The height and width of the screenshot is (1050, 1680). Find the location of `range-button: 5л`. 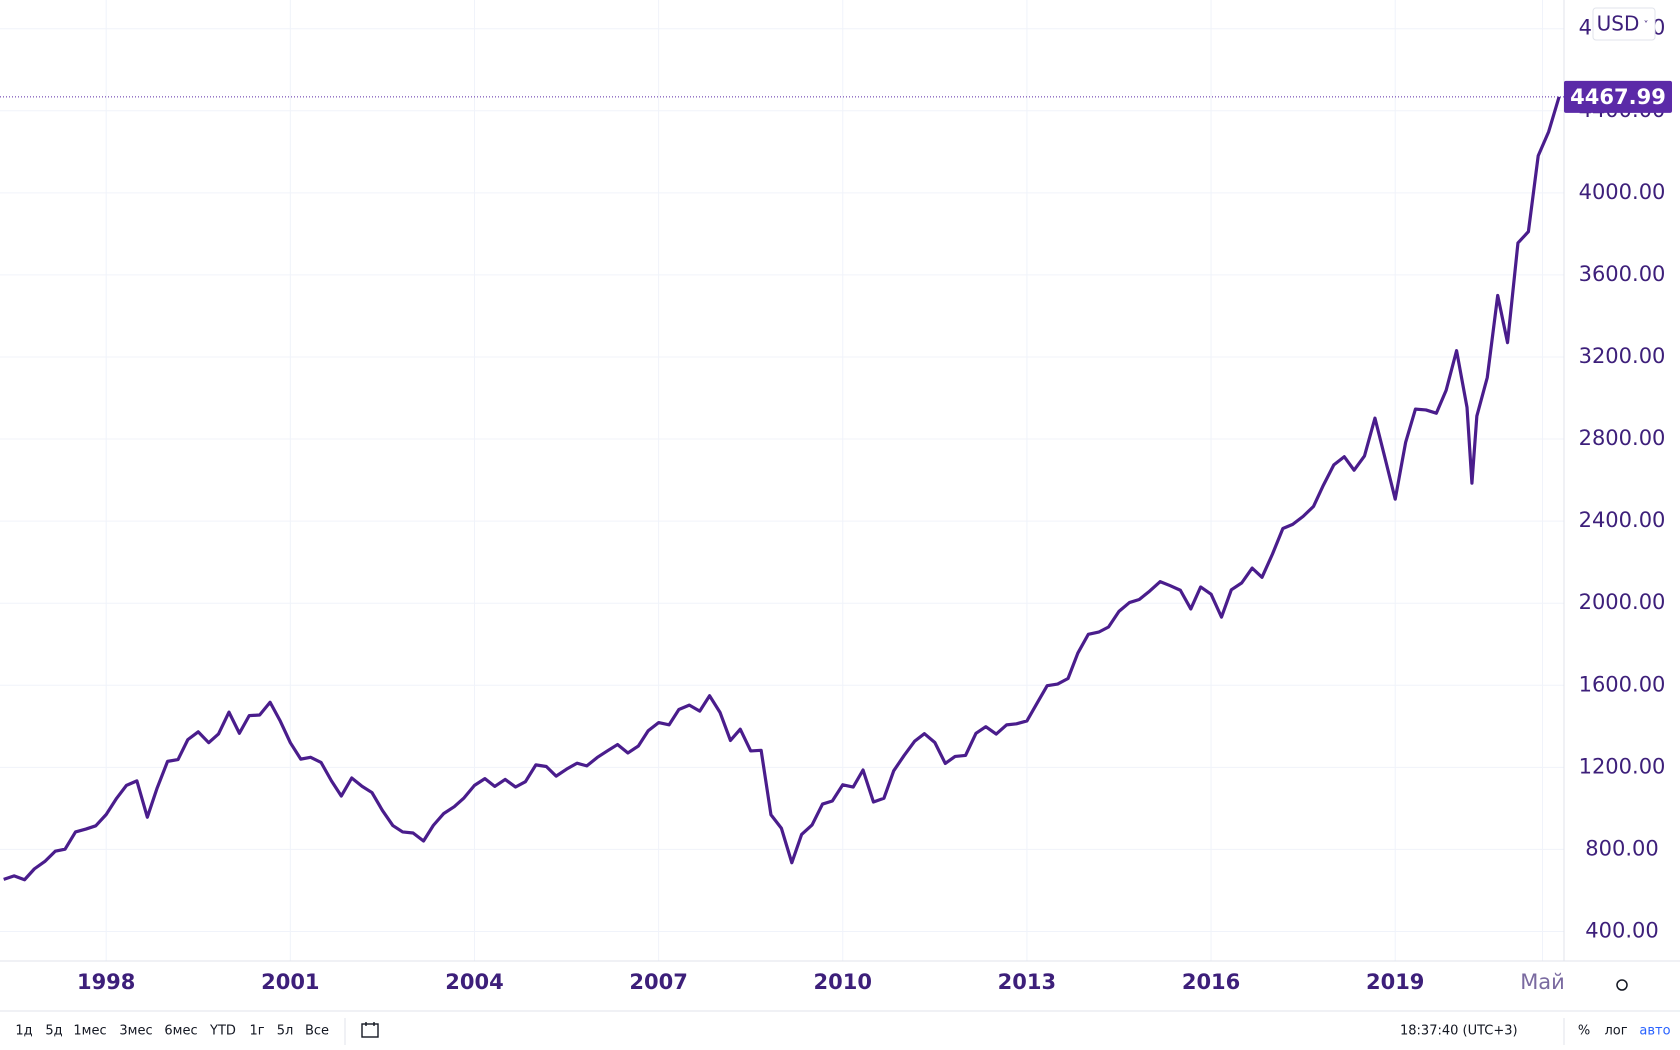

range-button: 5л is located at coordinates (285, 1031).